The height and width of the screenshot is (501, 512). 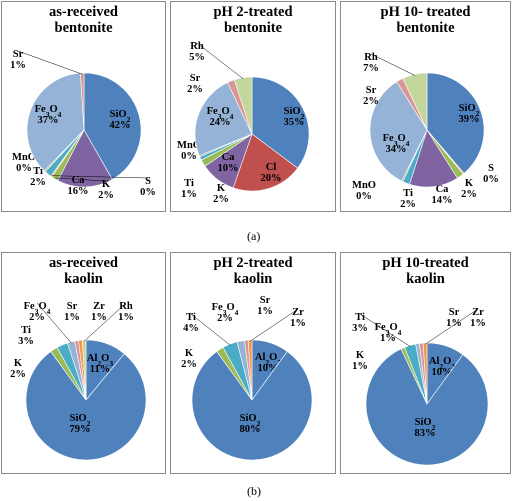 I want to click on pie-chart: SiO2 42% Ca 16% K 2% S 0% Ti 2%MnO 0% Fe3O4 37% Sr 1%, so click(x=83, y=125).